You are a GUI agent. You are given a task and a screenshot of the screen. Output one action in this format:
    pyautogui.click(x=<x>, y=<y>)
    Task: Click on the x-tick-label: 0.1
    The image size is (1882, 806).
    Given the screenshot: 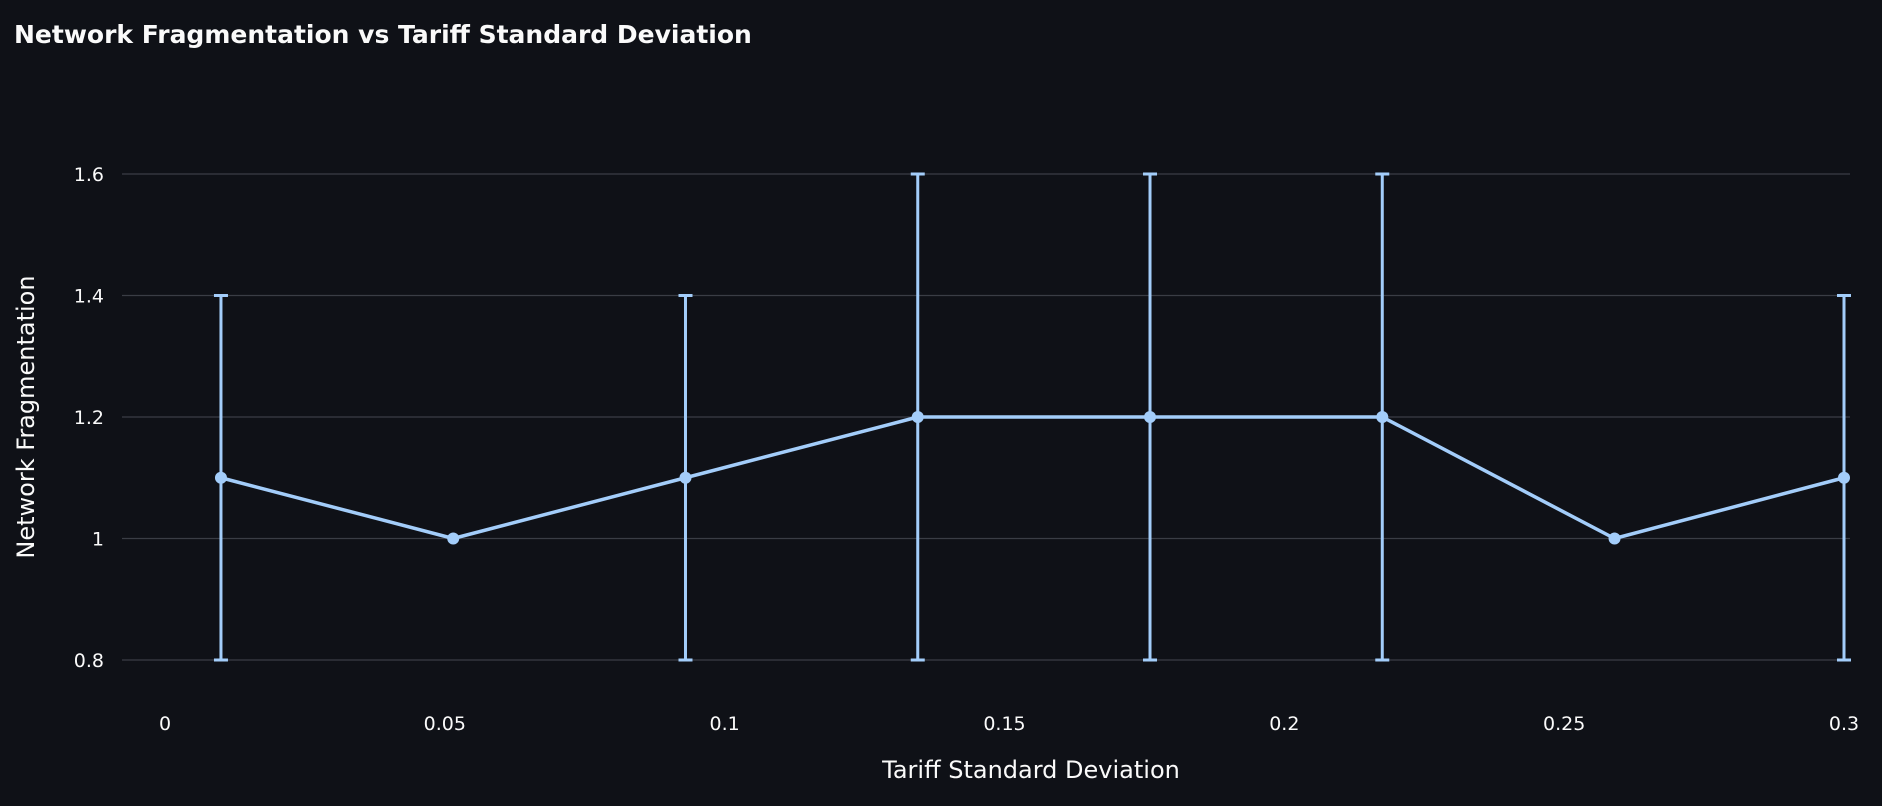 What is the action you would take?
    pyautogui.click(x=725, y=724)
    